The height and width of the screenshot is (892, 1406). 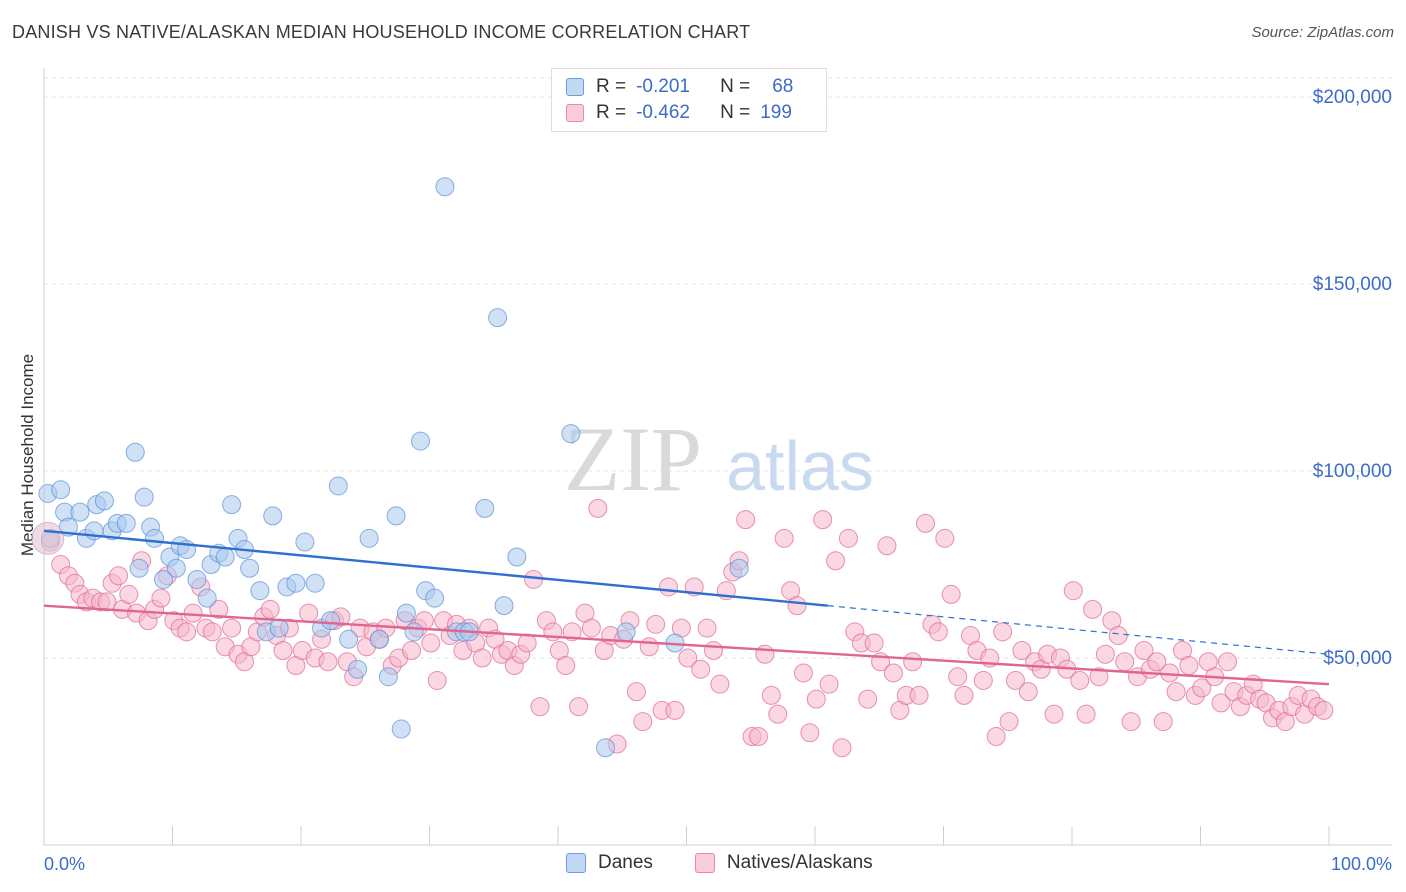 What do you see at coordinates (1352, 97) in the screenshot?
I see `y-tick-label: $200,000` at bounding box center [1352, 97].